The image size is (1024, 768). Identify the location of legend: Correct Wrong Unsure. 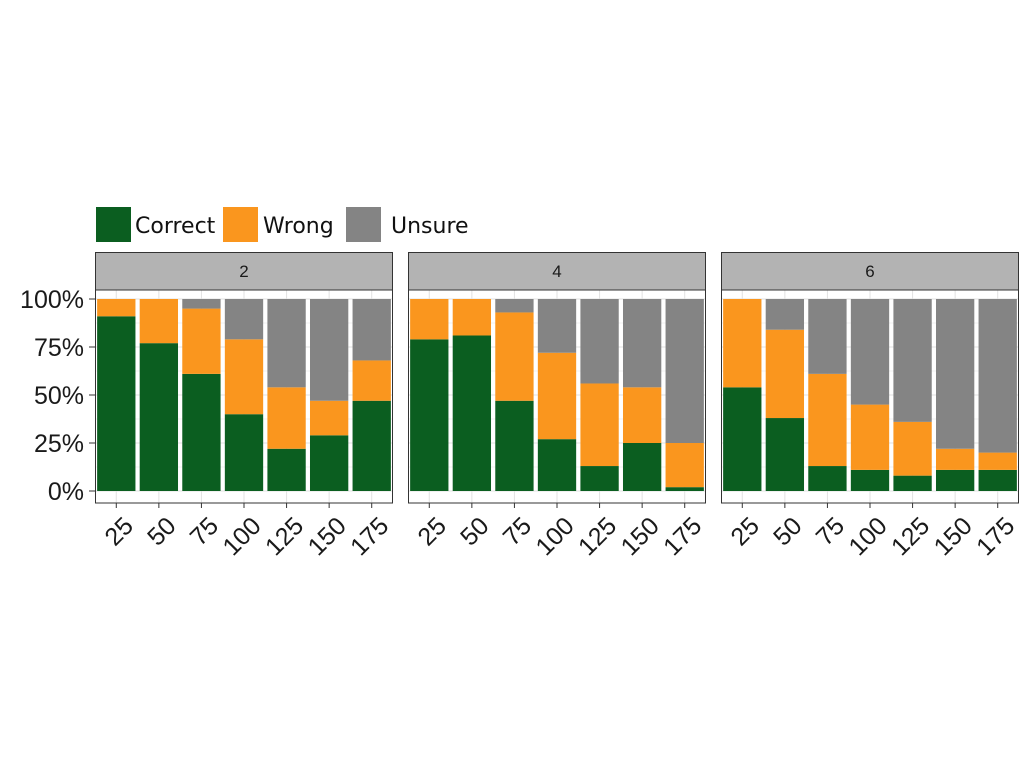
(282, 224).